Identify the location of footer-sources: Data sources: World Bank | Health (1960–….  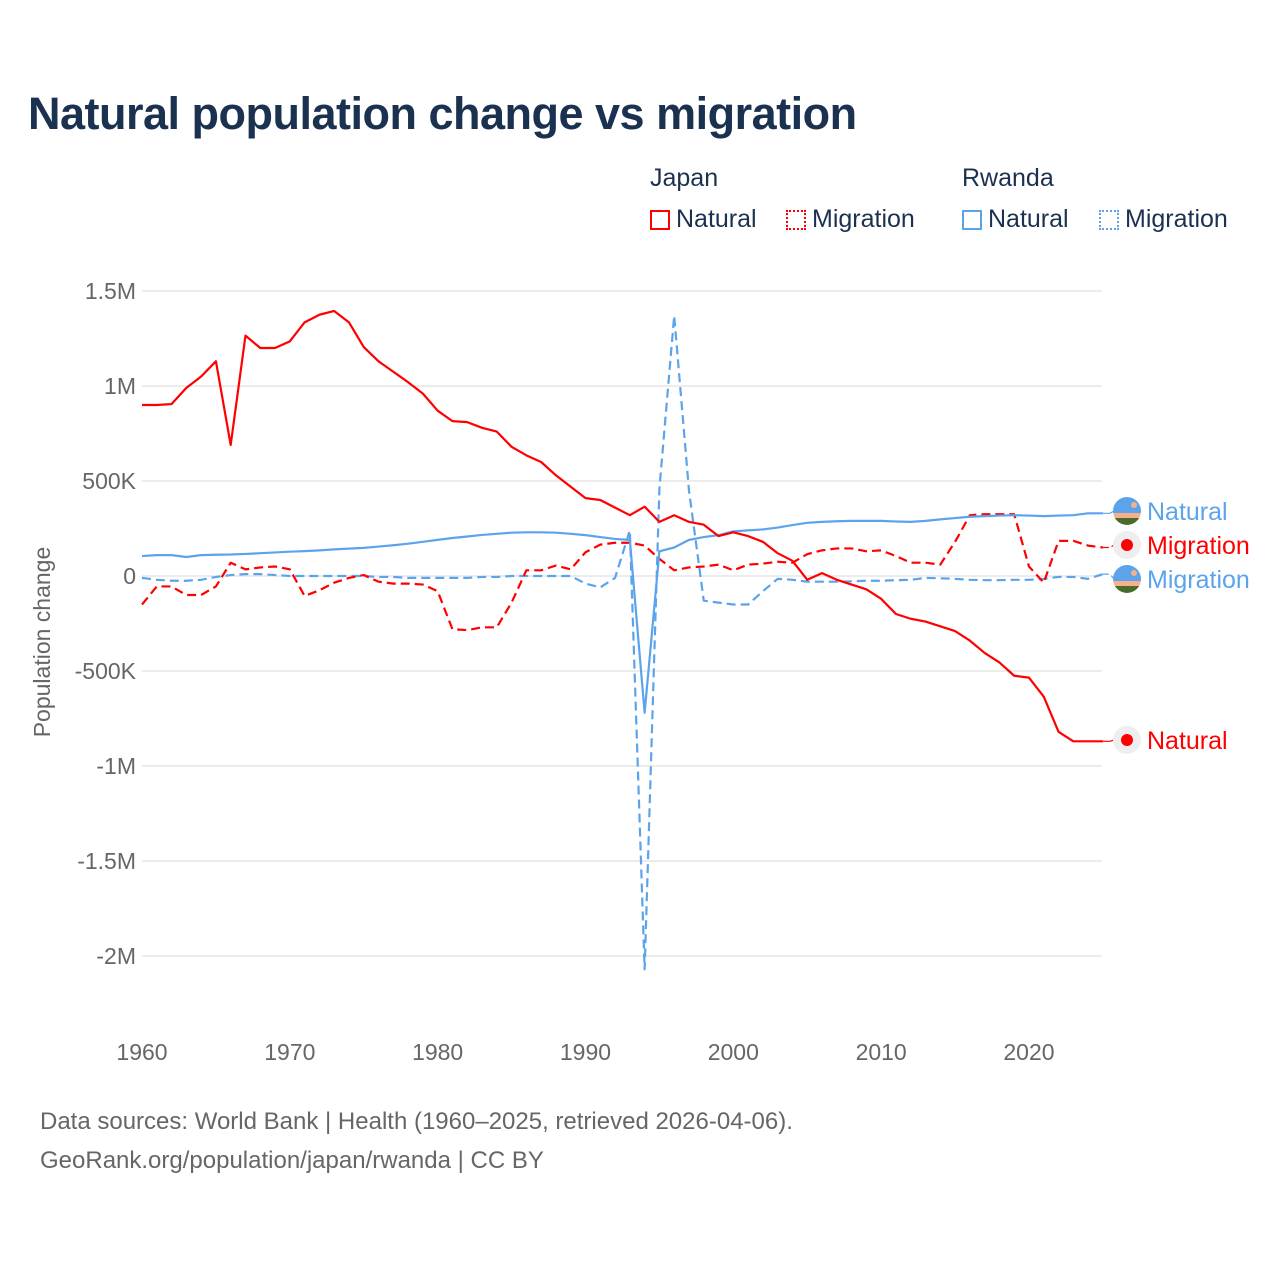
(416, 1121).